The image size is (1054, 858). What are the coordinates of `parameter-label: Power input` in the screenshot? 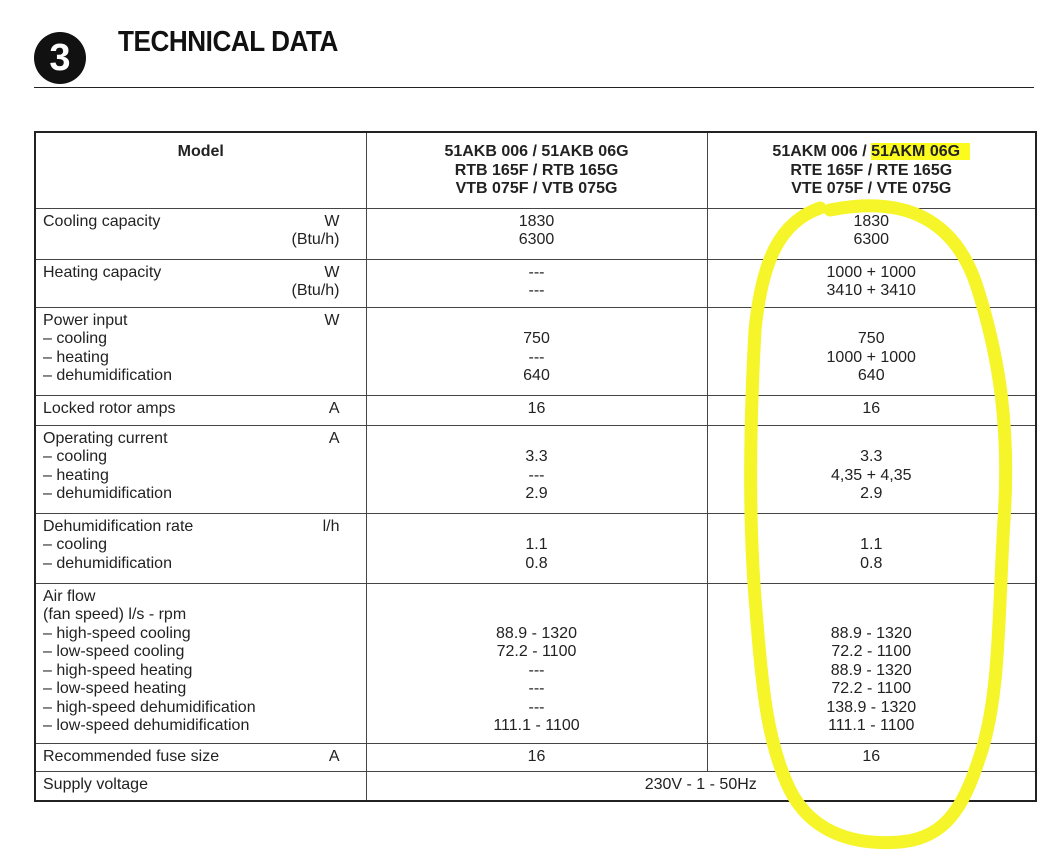 It's located at (85, 320).